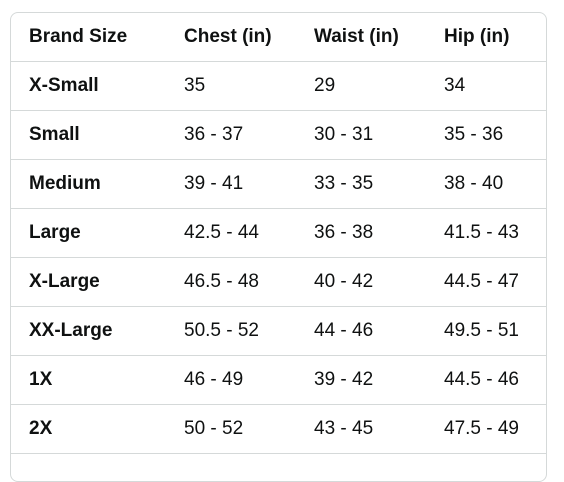  Describe the element at coordinates (214, 183) in the screenshot. I see `chest-cell: 39 - 41` at that location.